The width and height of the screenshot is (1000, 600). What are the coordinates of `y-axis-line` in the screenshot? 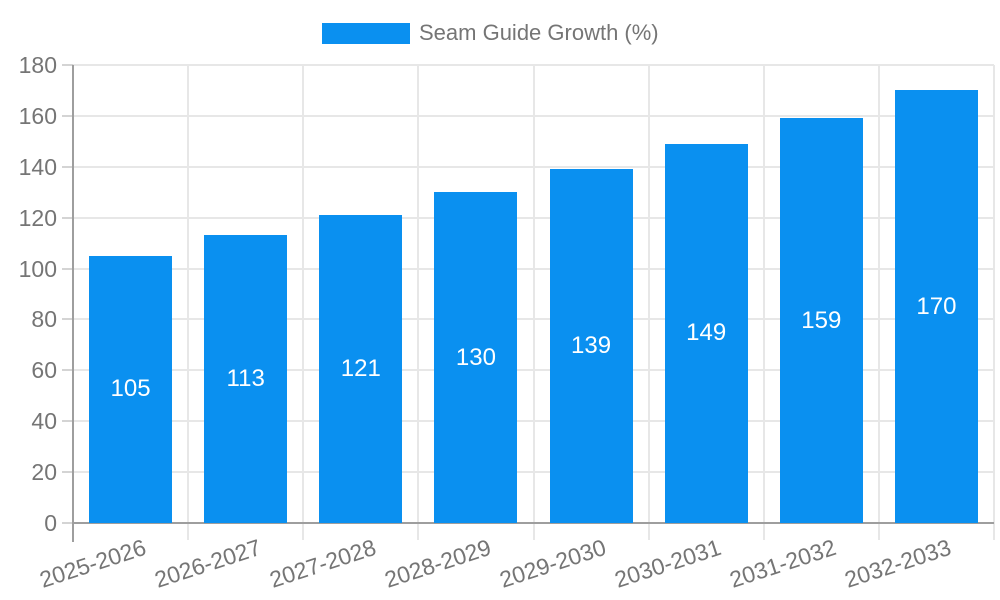 It's located at (73, 303).